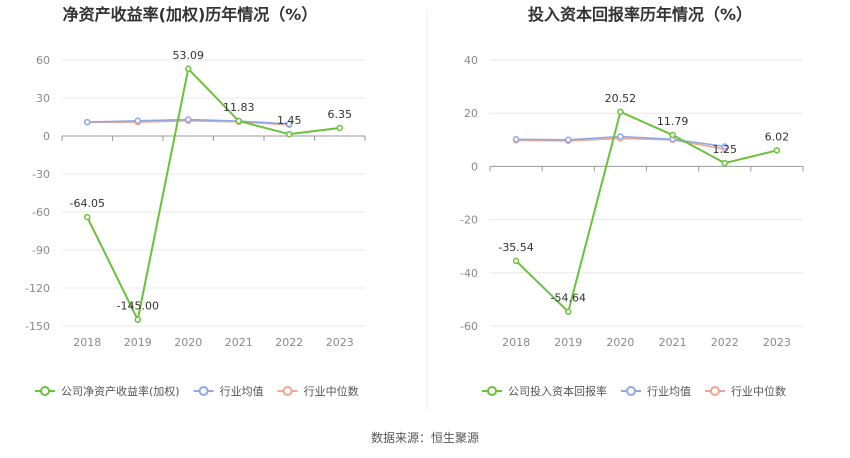 This screenshot has width=850, height=458. Describe the element at coordinates (87, 342) in the screenshot. I see `roe-x-tick-label: 2018` at that location.